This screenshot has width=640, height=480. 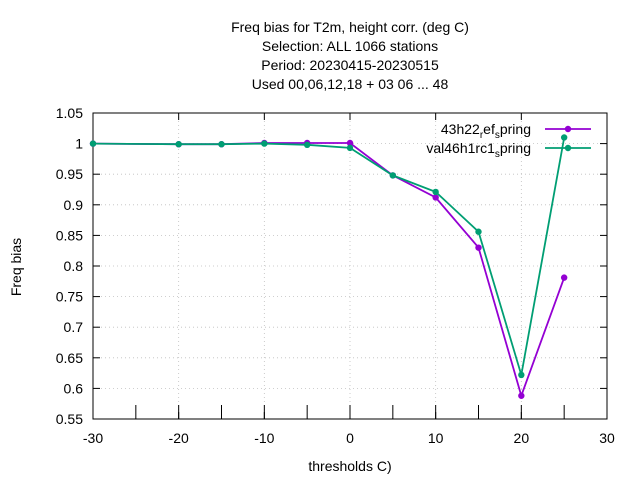 What do you see at coordinates (179, 438) in the screenshot?
I see `x-tick-label: -20` at bounding box center [179, 438].